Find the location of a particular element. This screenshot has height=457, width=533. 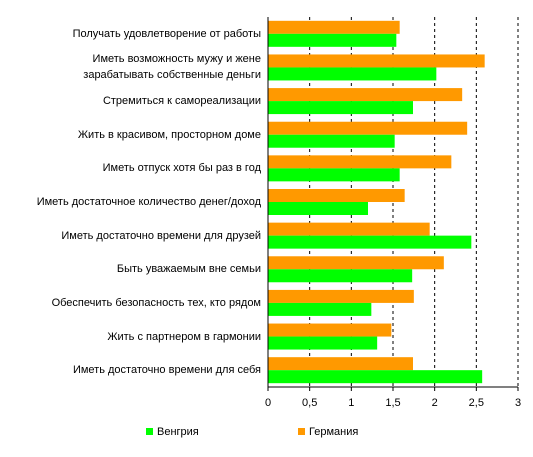

y-tick-label: Иметь достаточно времени для себя is located at coordinates (166, 370).